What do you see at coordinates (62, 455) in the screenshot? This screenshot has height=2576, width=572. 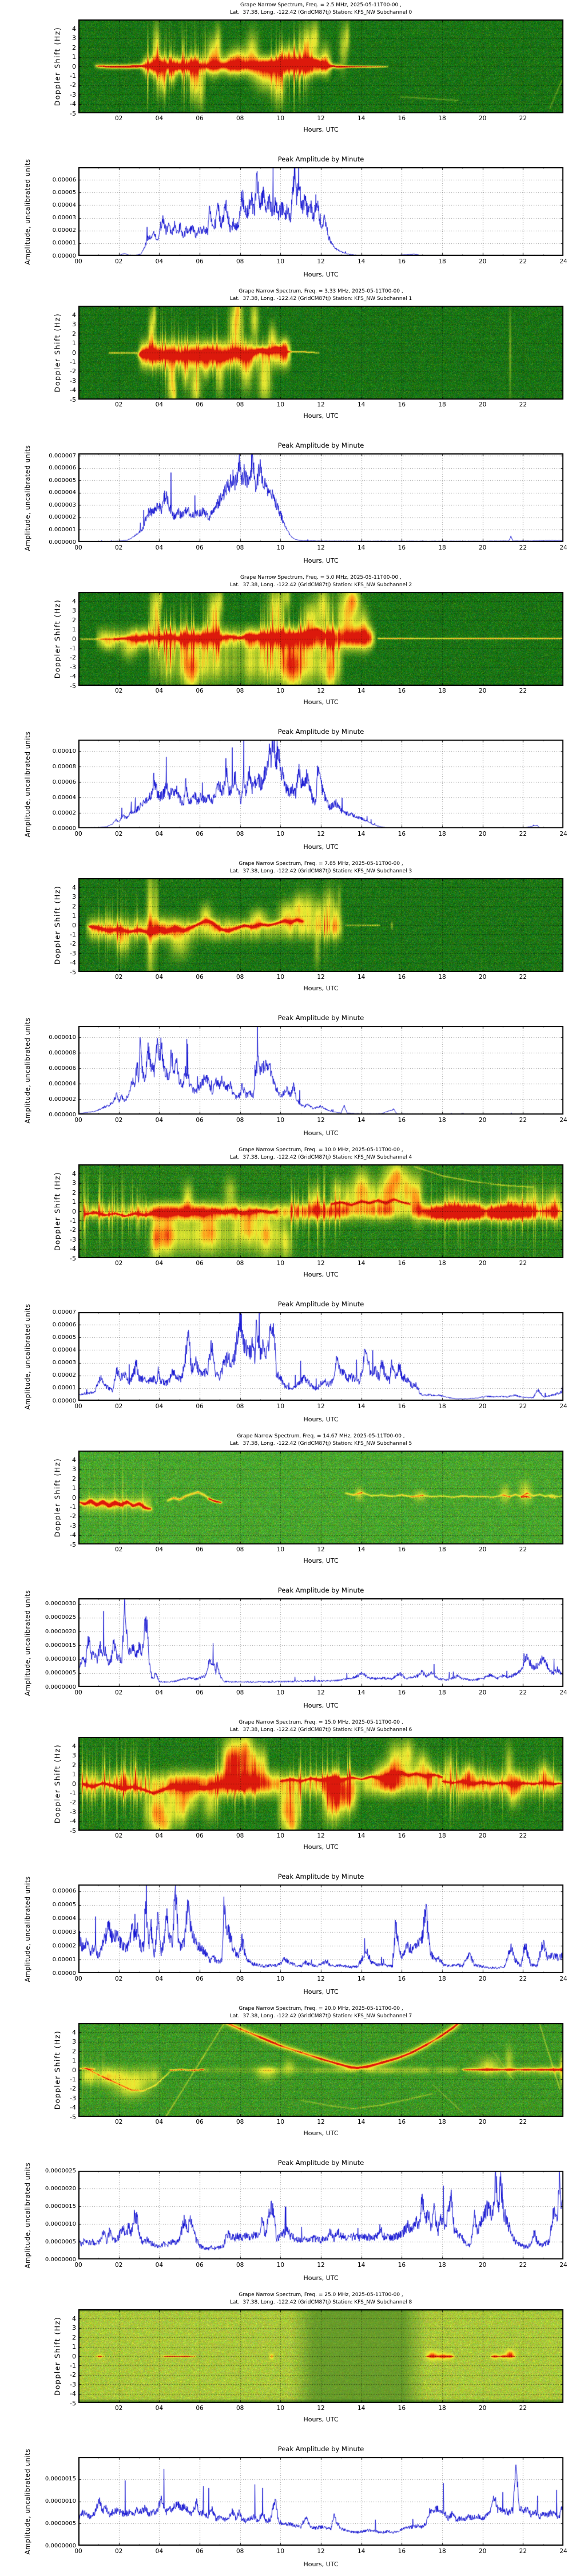 I see `y-tick-label: 0.000007` at bounding box center [62, 455].